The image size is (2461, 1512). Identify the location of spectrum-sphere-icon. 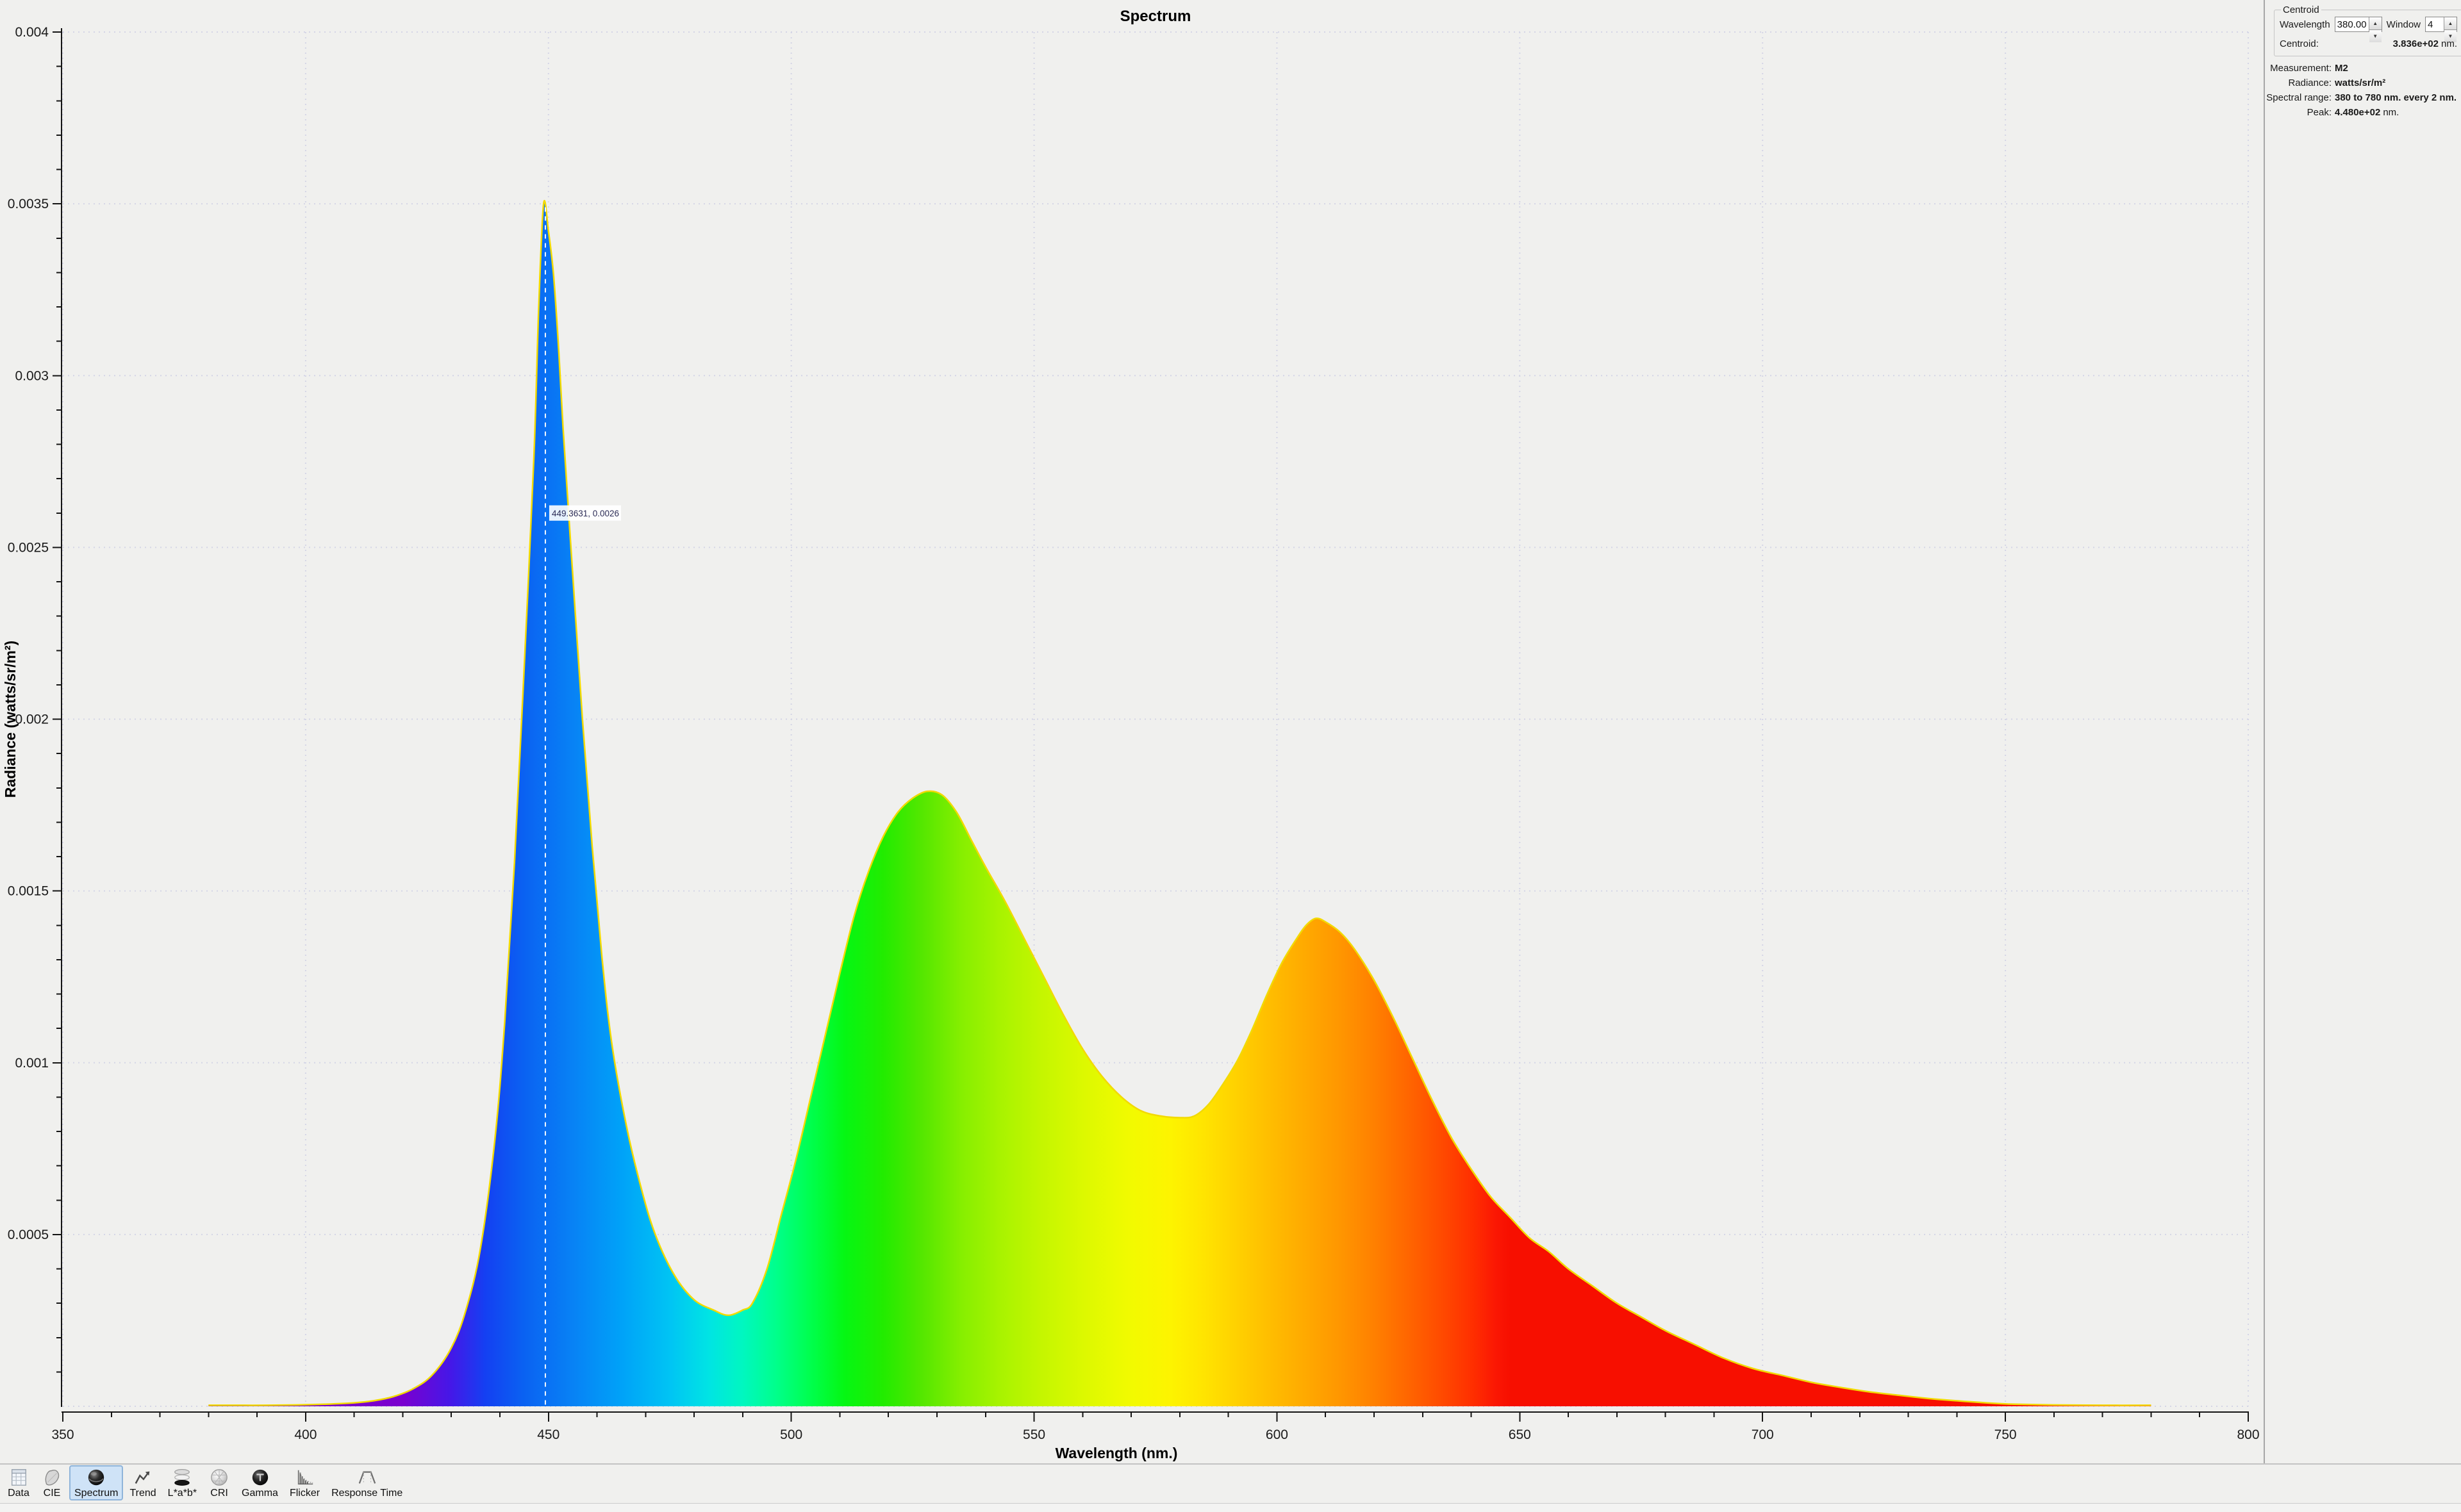
(96, 1477).